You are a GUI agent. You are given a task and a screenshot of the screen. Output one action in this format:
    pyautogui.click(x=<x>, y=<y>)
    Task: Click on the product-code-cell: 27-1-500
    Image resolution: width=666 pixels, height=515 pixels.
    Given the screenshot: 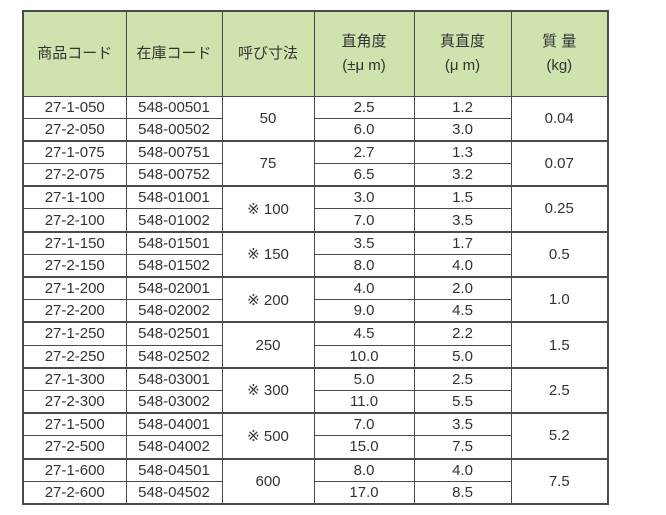 What is the action you would take?
    pyautogui.click(x=74, y=424)
    